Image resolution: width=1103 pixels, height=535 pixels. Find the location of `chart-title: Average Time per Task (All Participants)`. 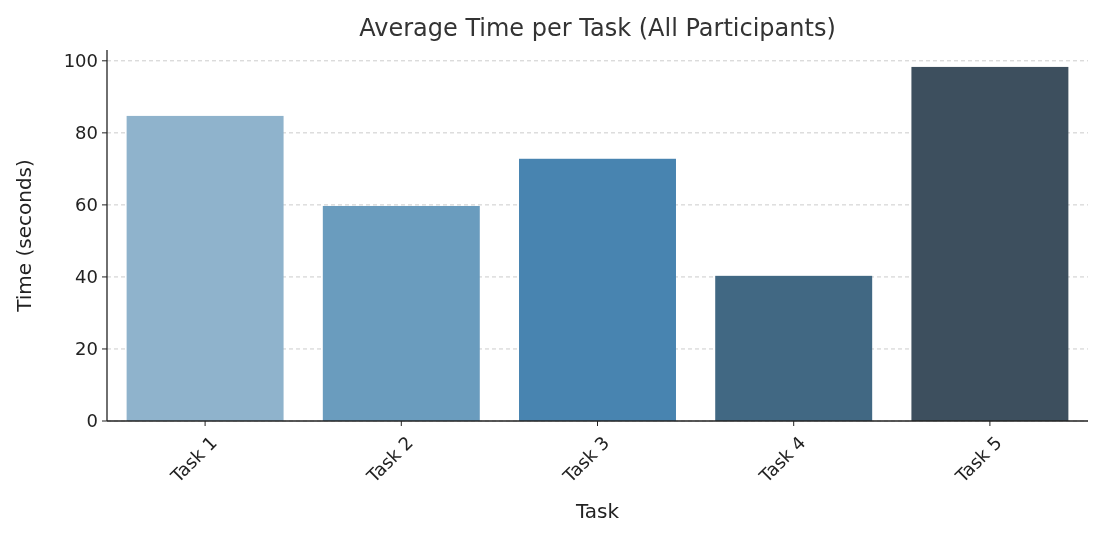

chart-title: Average Time per Task (All Participants) is located at coordinates (597, 28).